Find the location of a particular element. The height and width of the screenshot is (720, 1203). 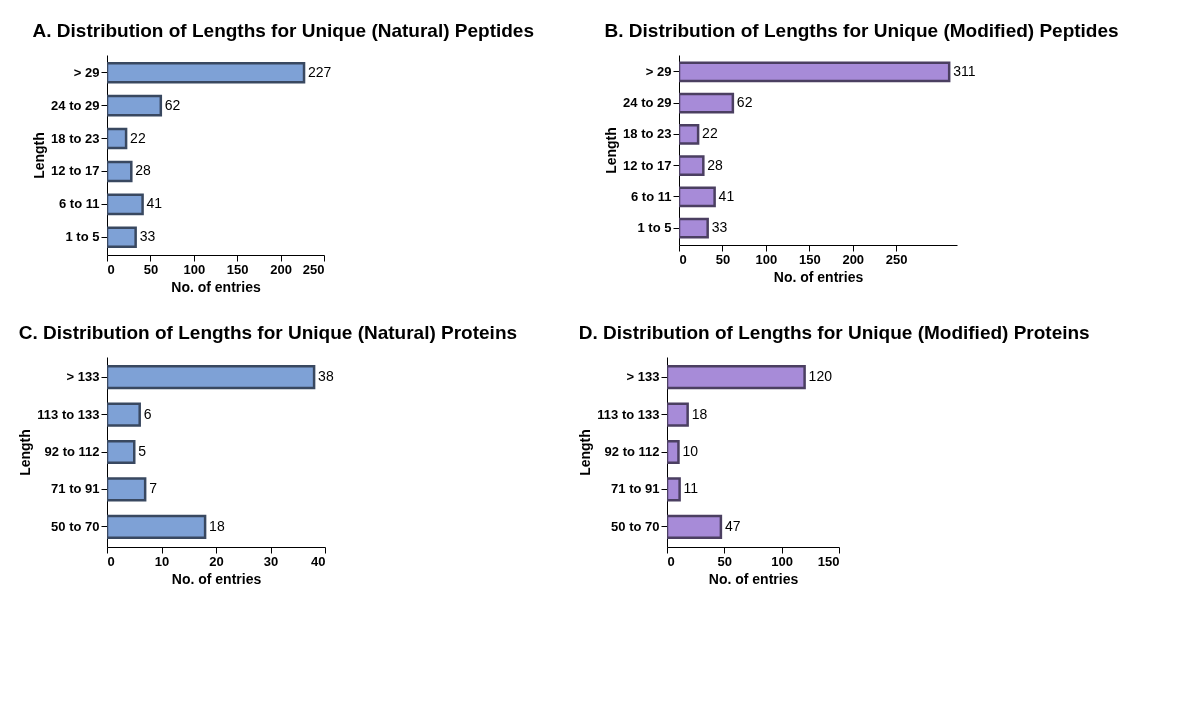

data-label: 5 is located at coordinates (142, 451).